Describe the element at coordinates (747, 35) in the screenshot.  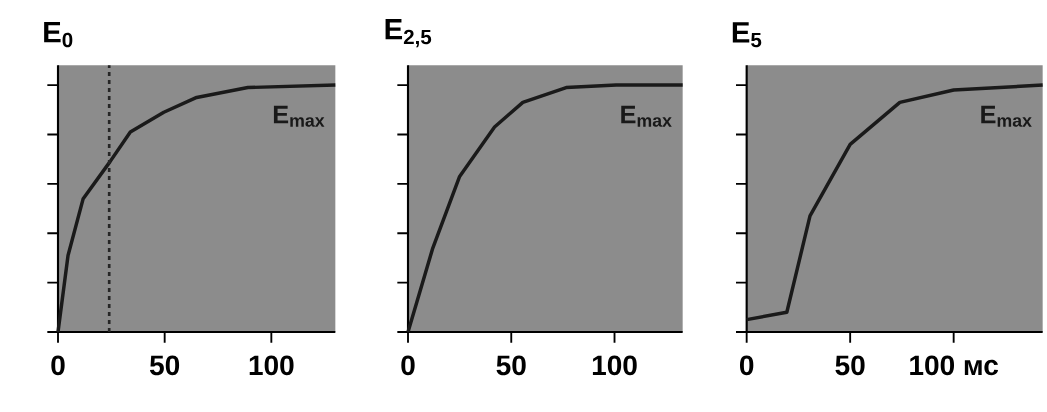
I see `chart-title: E$_{5}$` at that location.